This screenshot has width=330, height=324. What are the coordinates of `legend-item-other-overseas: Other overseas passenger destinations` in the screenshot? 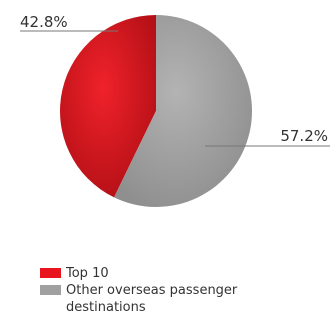 It's located at (140, 299).